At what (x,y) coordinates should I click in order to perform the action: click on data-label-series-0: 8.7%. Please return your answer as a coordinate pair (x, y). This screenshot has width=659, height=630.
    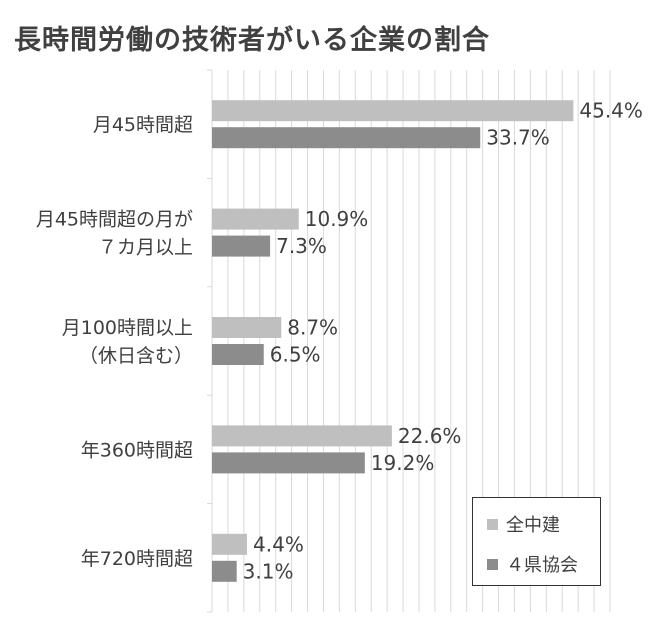
    Looking at the image, I should click on (312, 328).